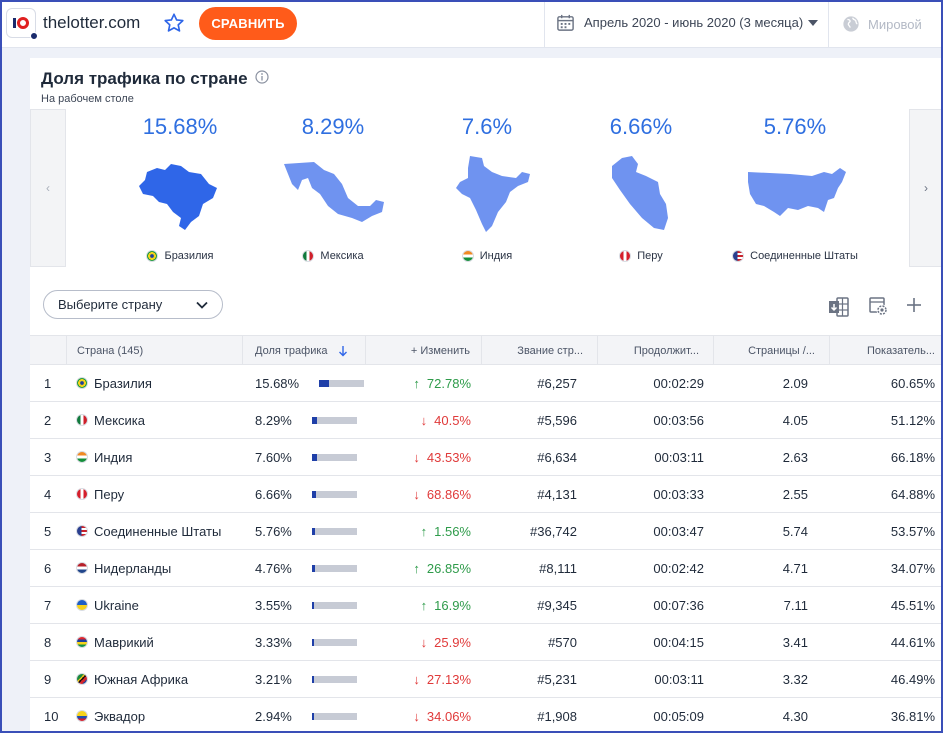  I want to click on date-range-label: Апрель 2020 - июнь 2020 (3 месяца), so click(694, 22).